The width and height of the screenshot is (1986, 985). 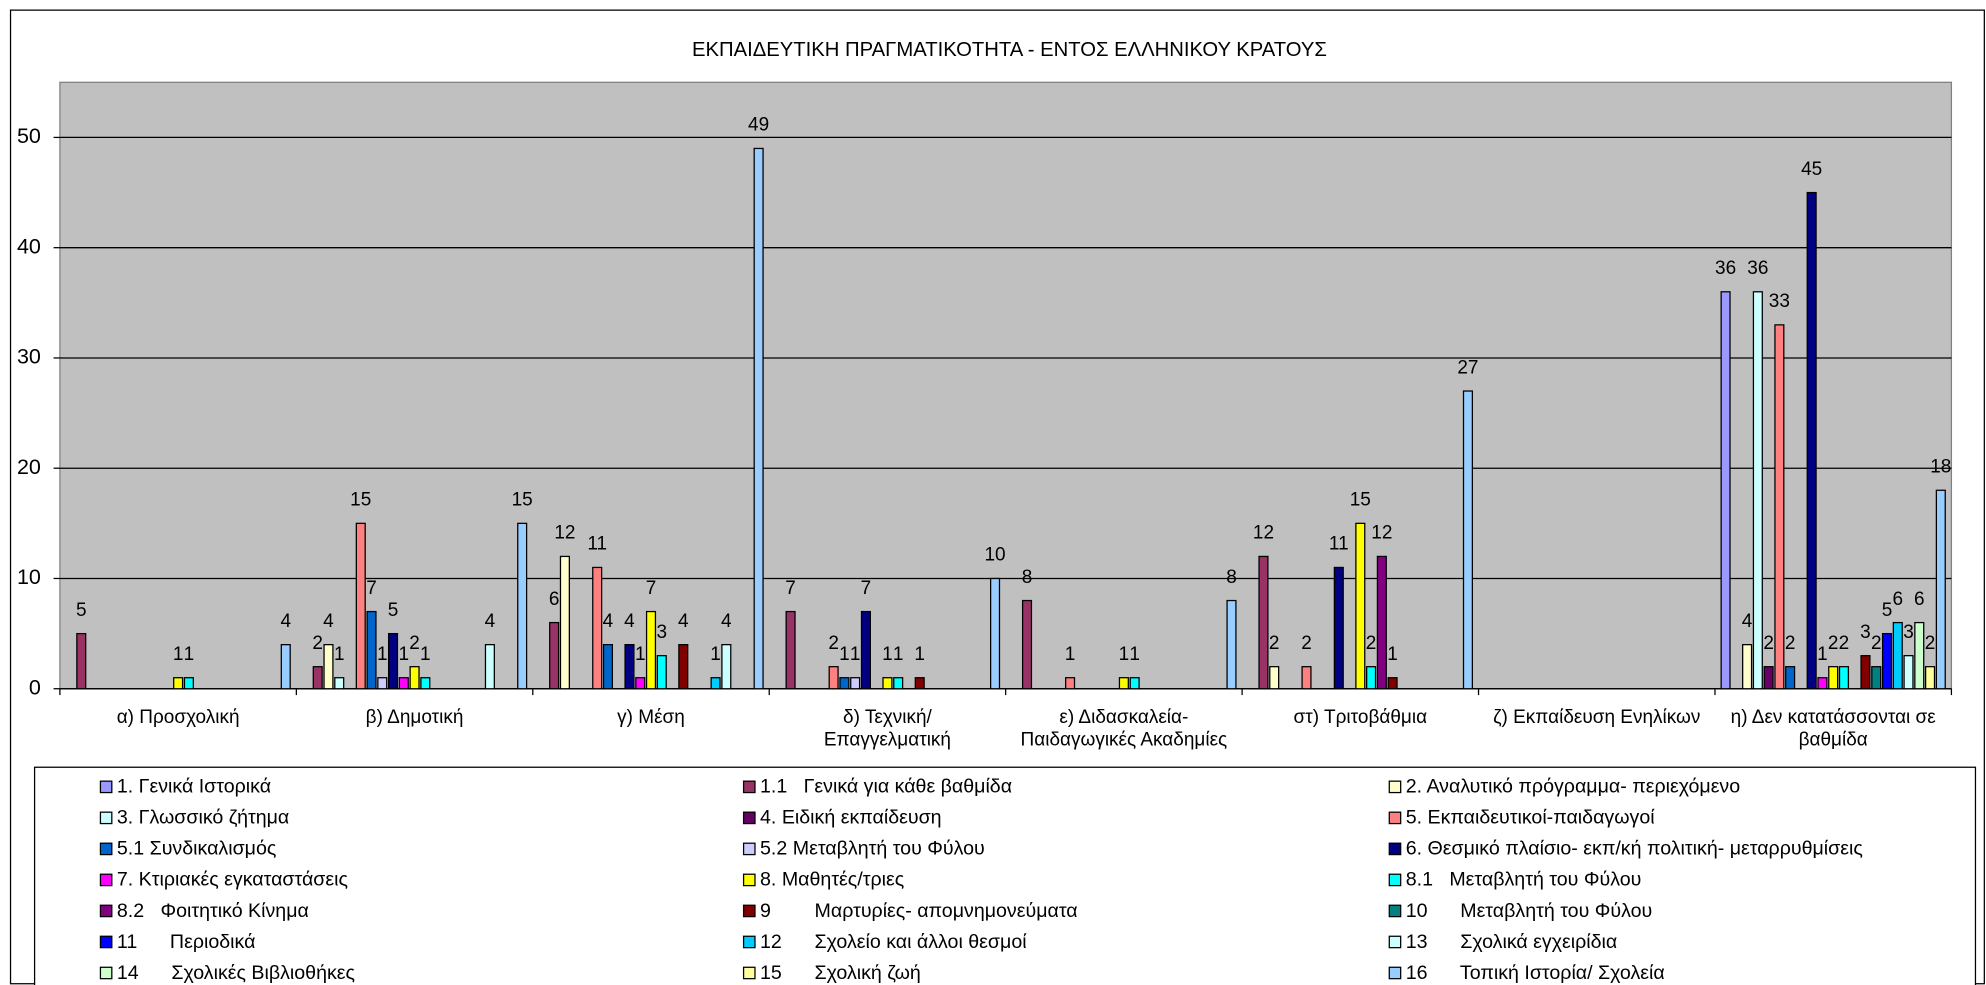 I want to click on legend-label: 10 Μεταβλητή του Φύλου, so click(x=1529, y=911).